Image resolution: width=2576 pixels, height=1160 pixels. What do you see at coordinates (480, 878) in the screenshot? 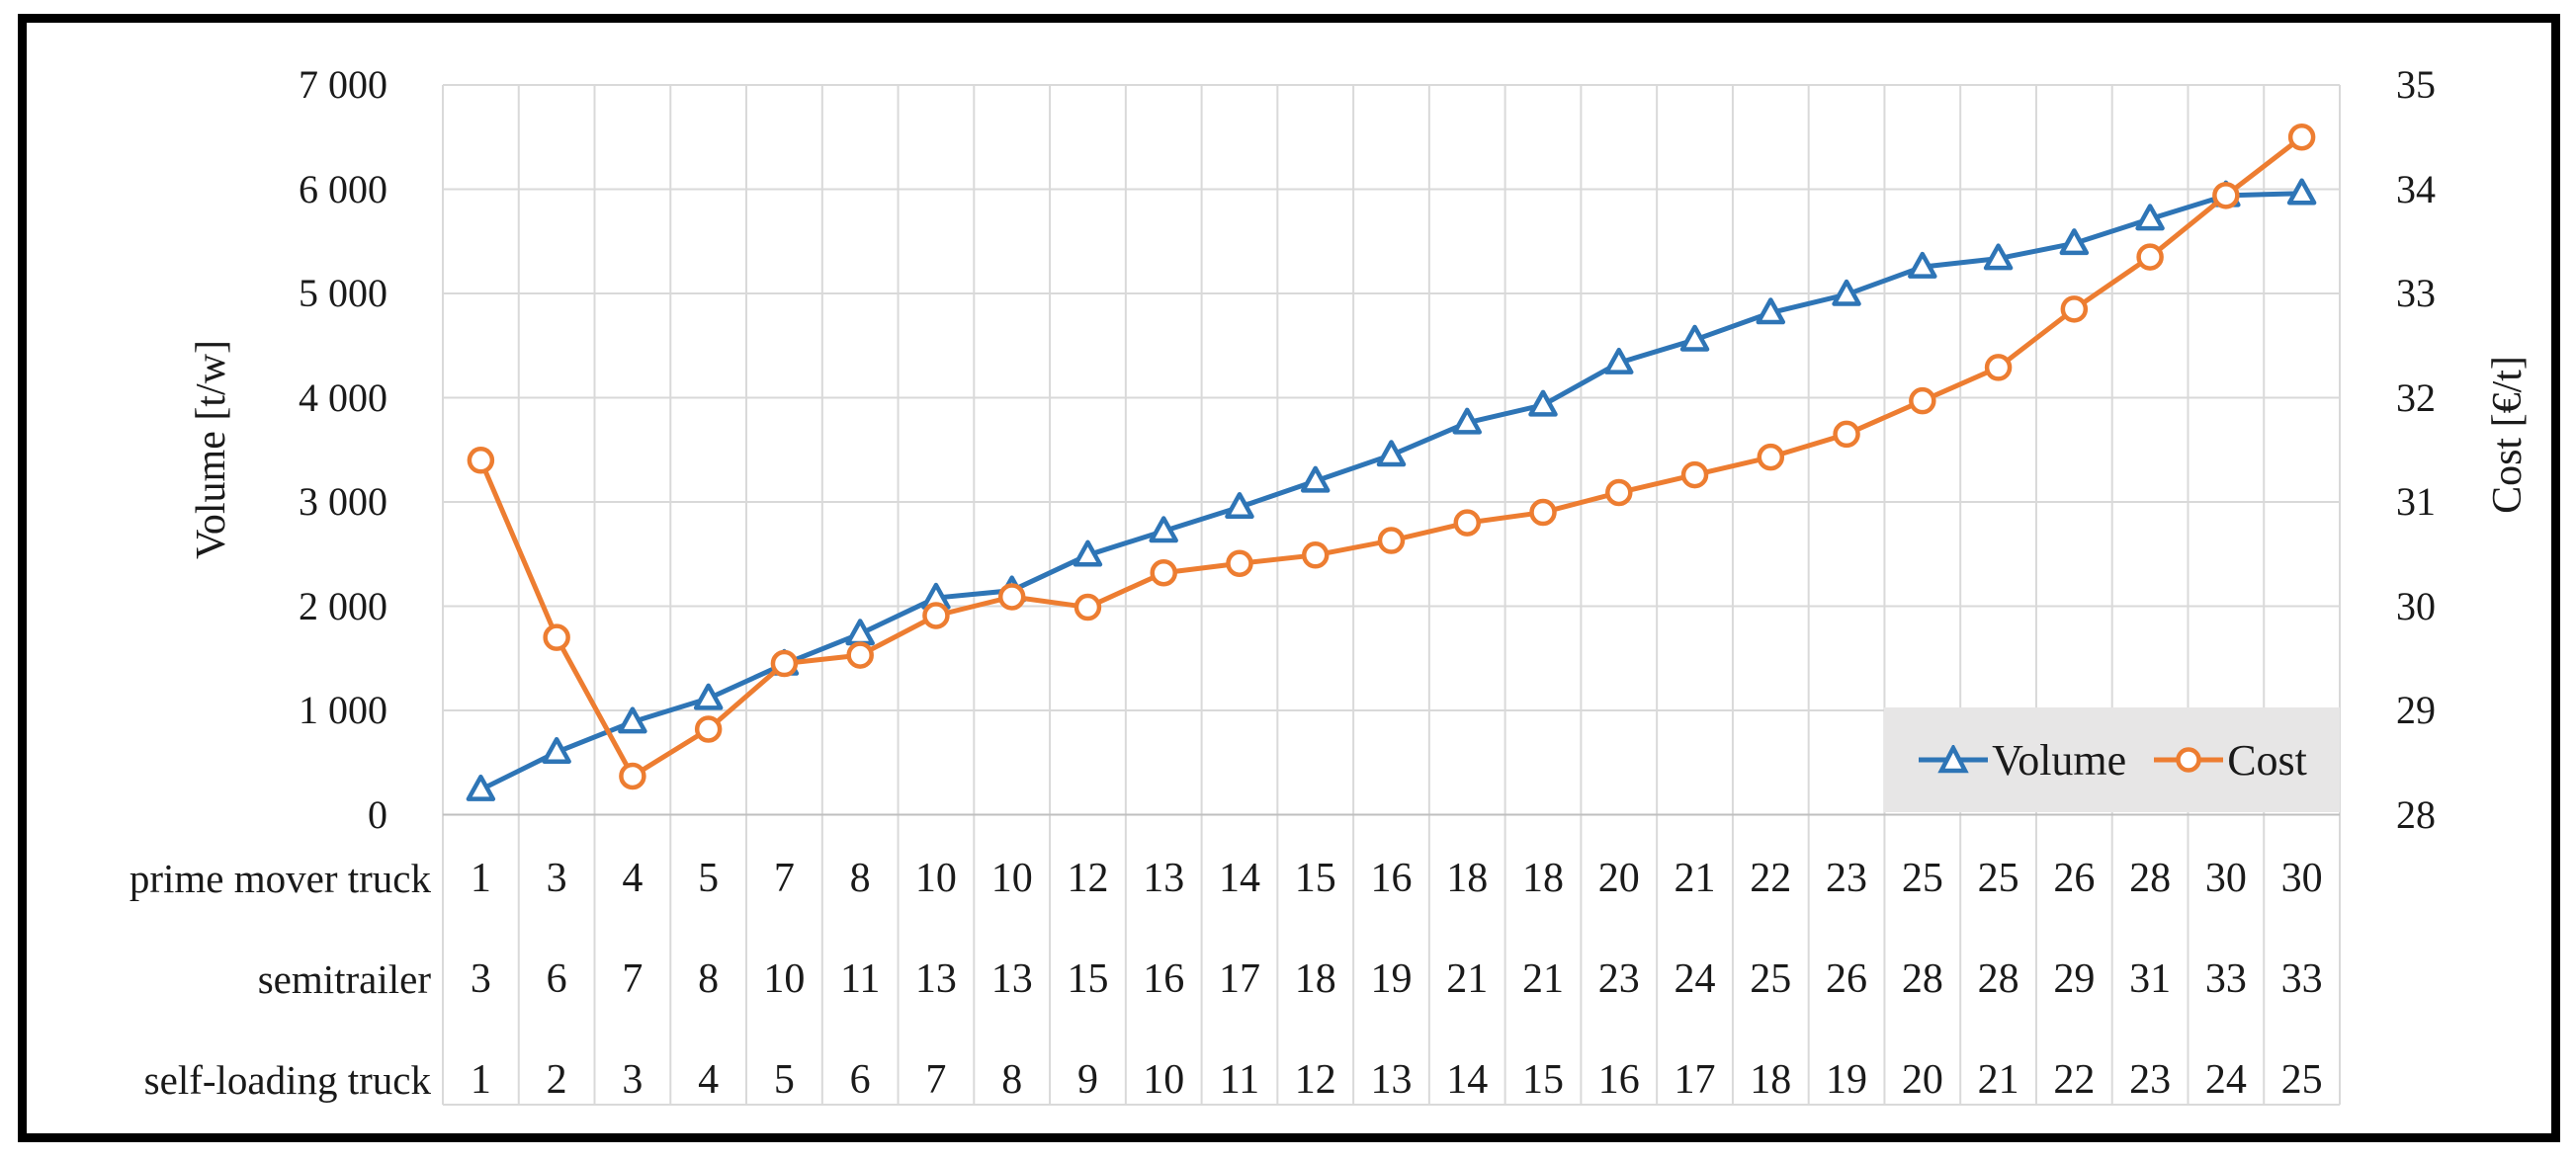
I see `table-cell: 1` at bounding box center [480, 878].